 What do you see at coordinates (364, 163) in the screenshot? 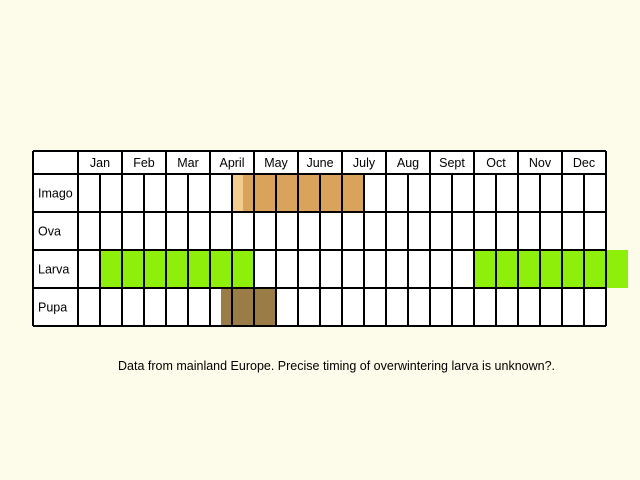
I see `month-label: July` at bounding box center [364, 163].